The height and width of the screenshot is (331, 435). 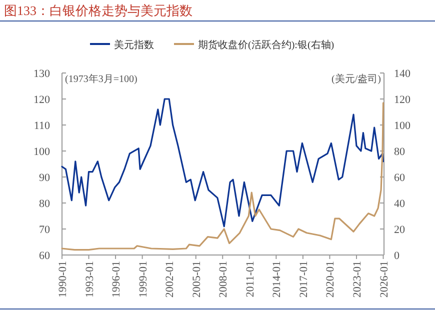 I want to click on x-tick-label: 2023-01, so click(x=357, y=279).